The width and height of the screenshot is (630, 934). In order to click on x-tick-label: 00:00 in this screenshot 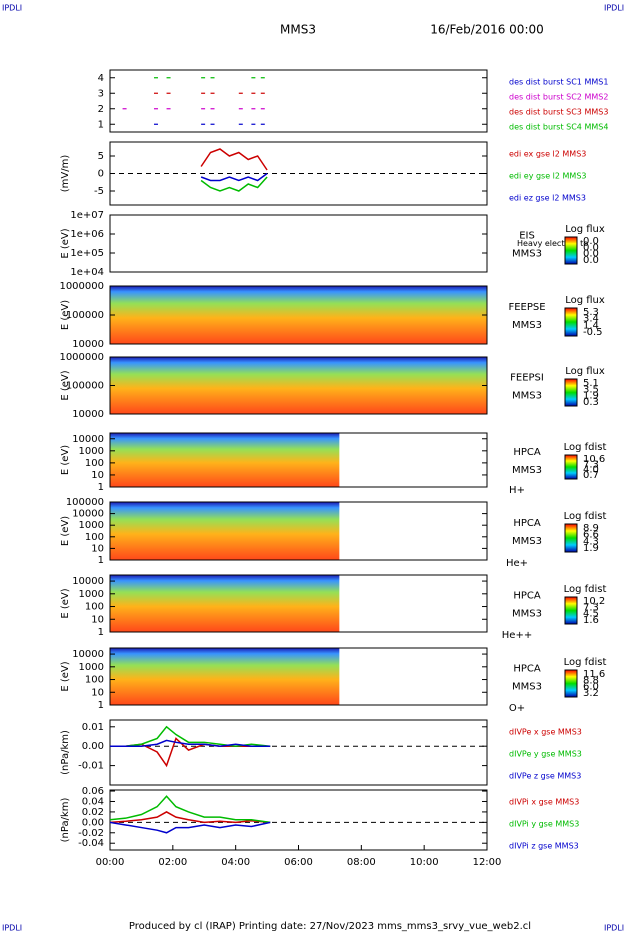, I will do `click(110, 862)`.